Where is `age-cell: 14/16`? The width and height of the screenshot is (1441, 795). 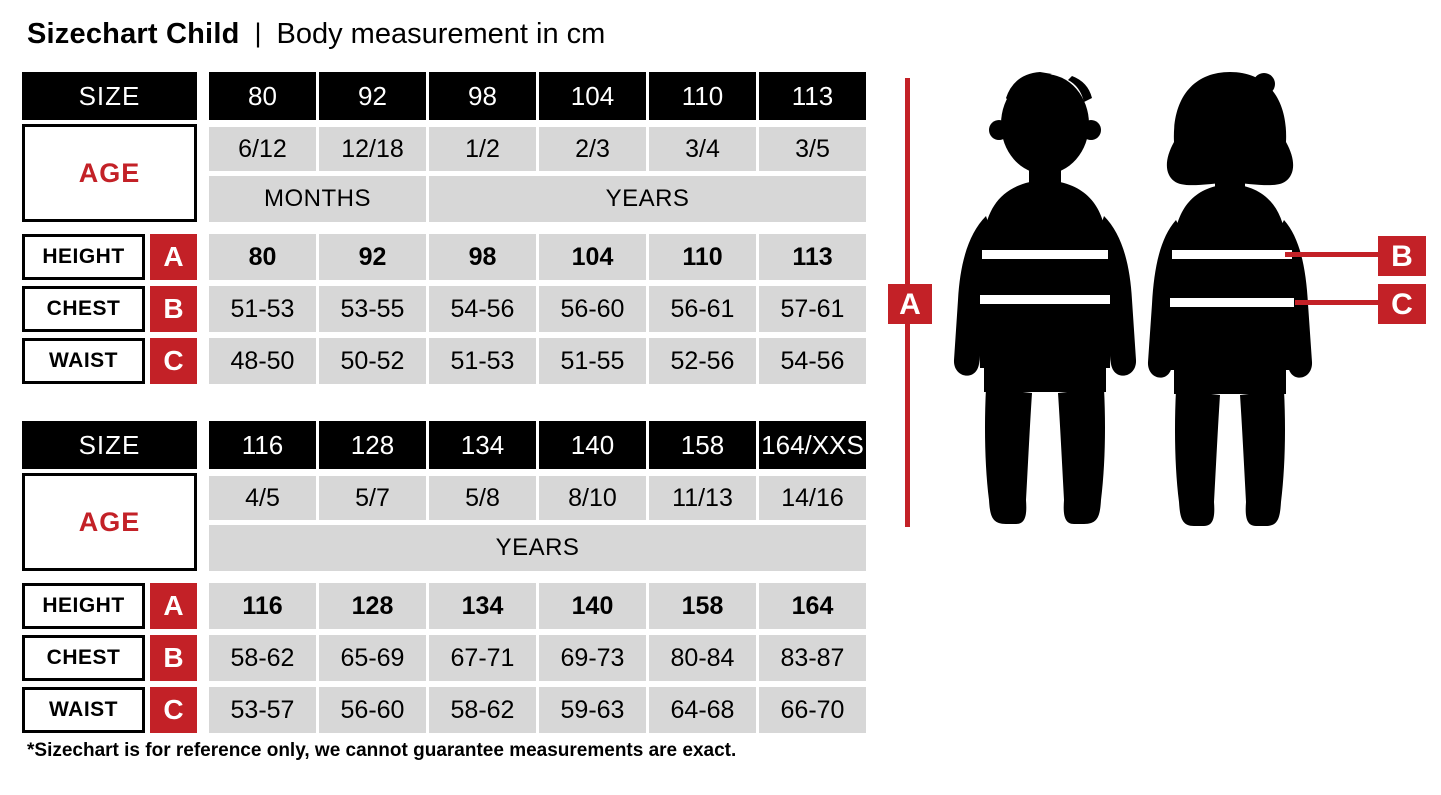
age-cell: 14/16 is located at coordinates (812, 498).